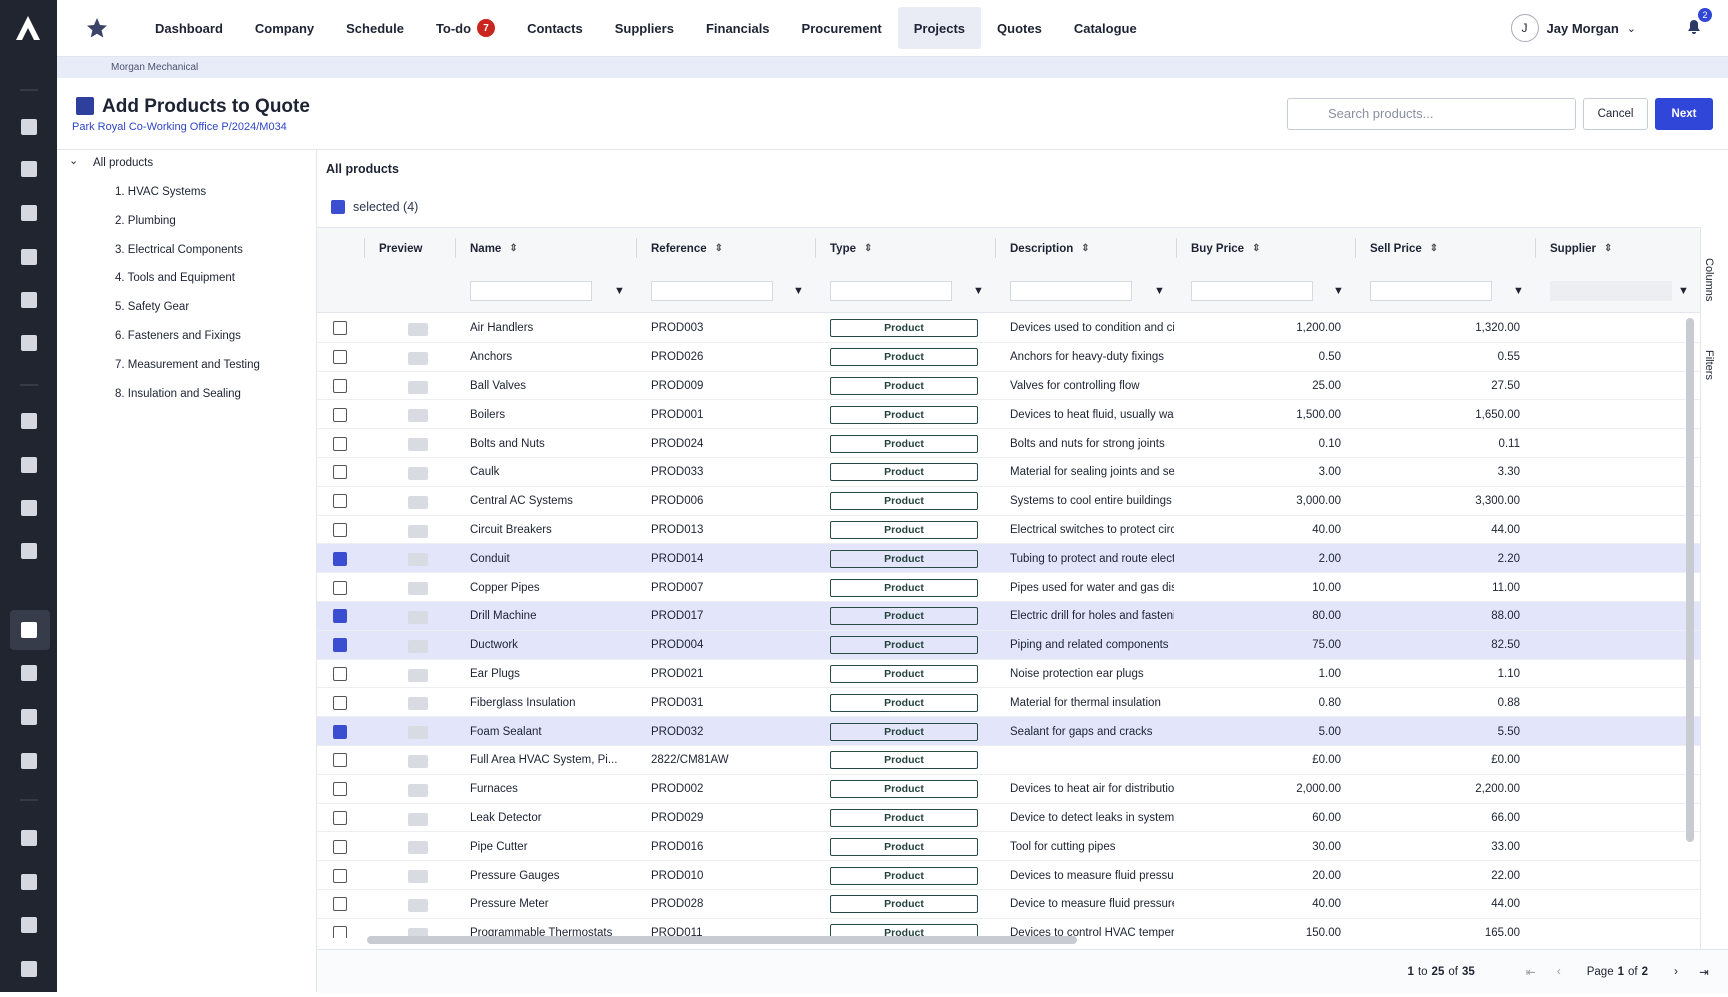  Describe the element at coordinates (1676, 971) in the screenshot. I see `next-page: ›` at that location.